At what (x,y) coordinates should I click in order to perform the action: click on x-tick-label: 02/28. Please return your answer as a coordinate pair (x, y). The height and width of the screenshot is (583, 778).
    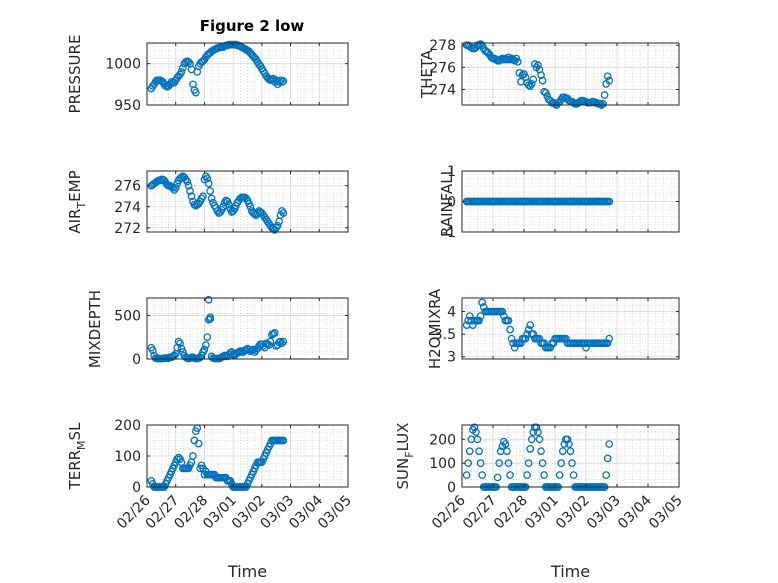
    Looking at the image, I should click on (511, 513).